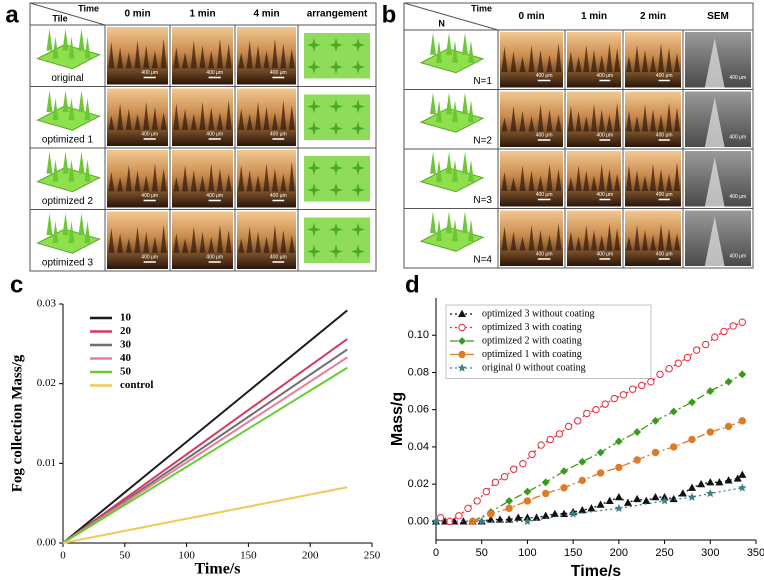  What do you see at coordinates (202, 14) in the screenshot?
I see `column-header: 1 min` at bounding box center [202, 14].